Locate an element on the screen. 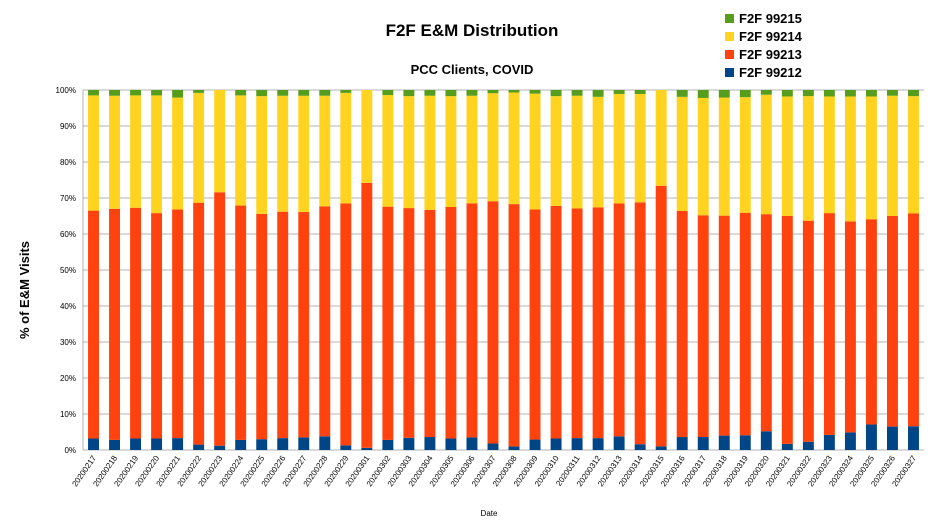 The height and width of the screenshot is (530, 943). legend-label: F2F 99215 is located at coordinates (770, 18).